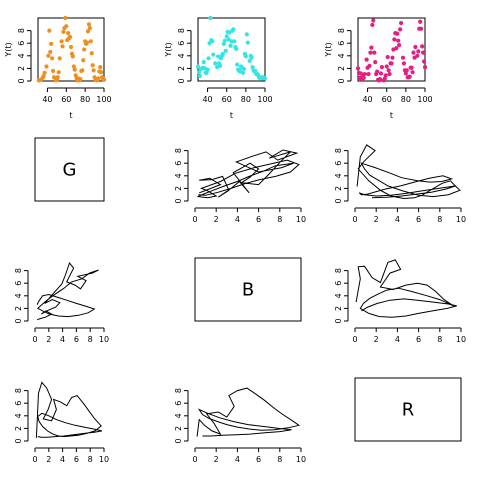 This screenshot has height=480, width=480. I want to click on x-axis-label: t, so click(231, 115).